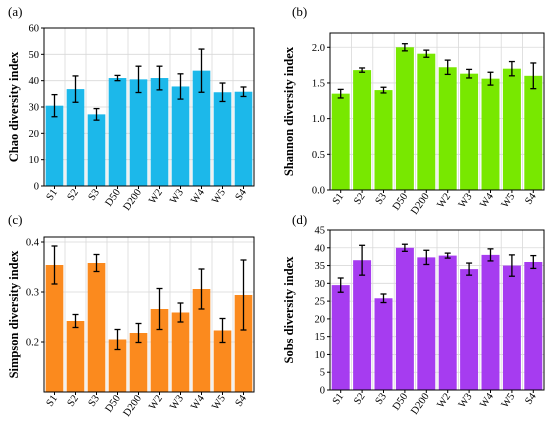  I want to click on y-tick-label: 30, so click(34, 108).